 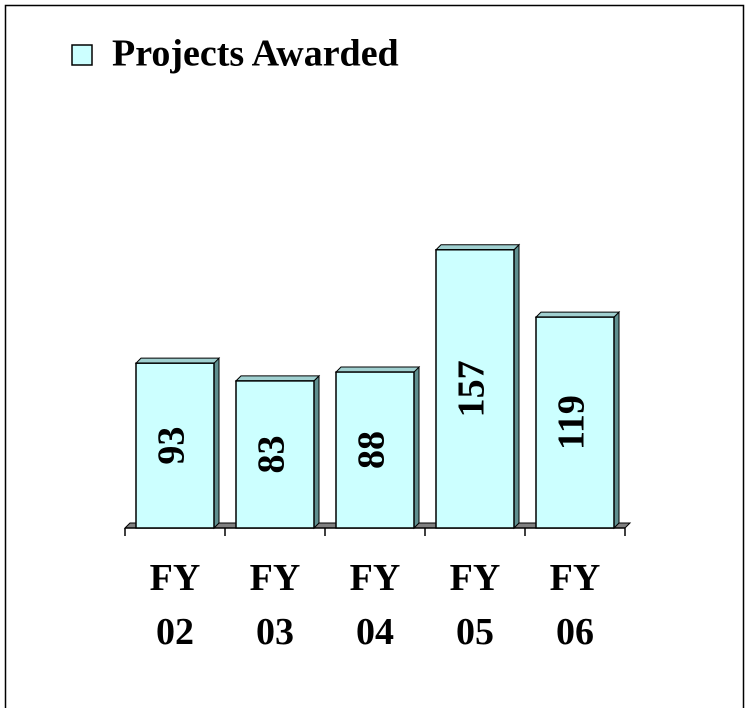 What do you see at coordinates (572, 422) in the screenshot?
I see `data-label: 119` at bounding box center [572, 422].